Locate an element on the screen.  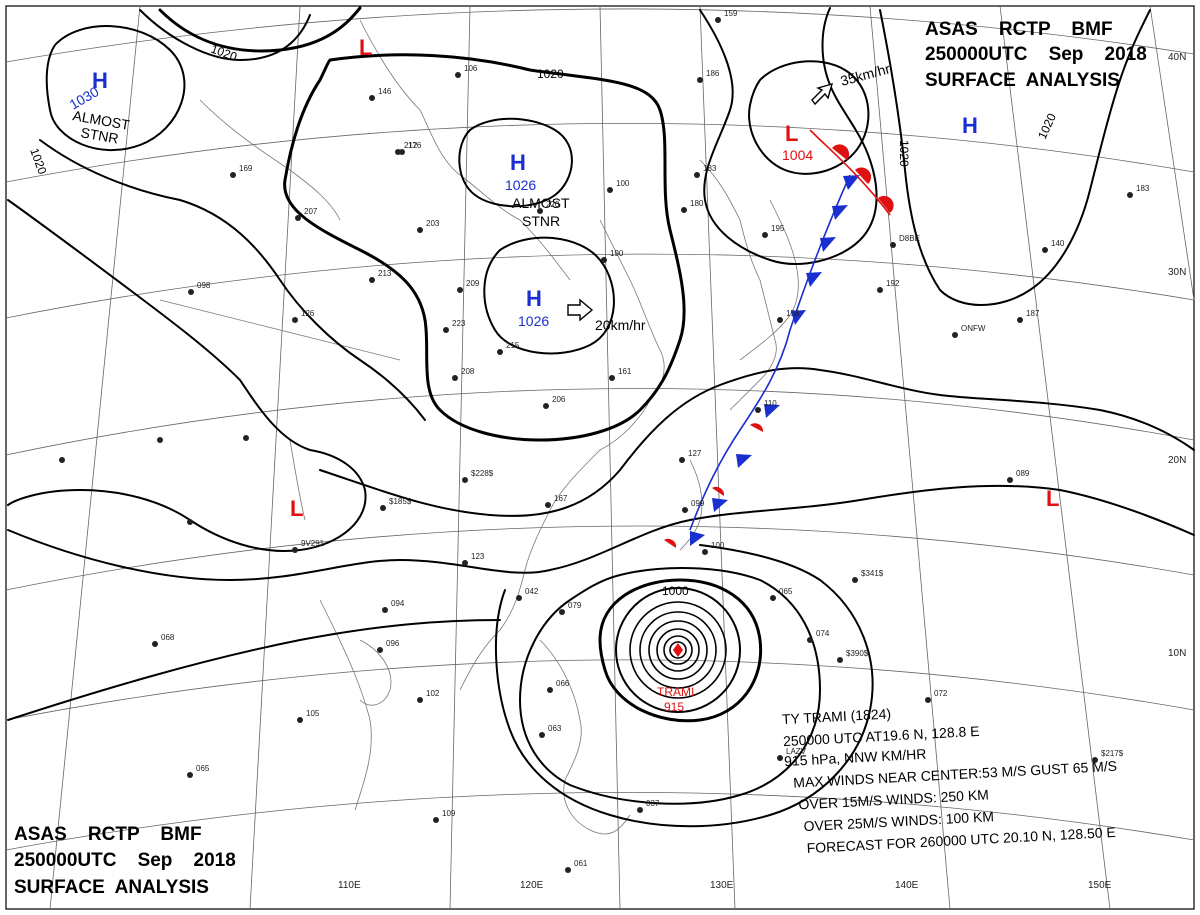
station-value: $390$ is located at coordinates (857, 653).